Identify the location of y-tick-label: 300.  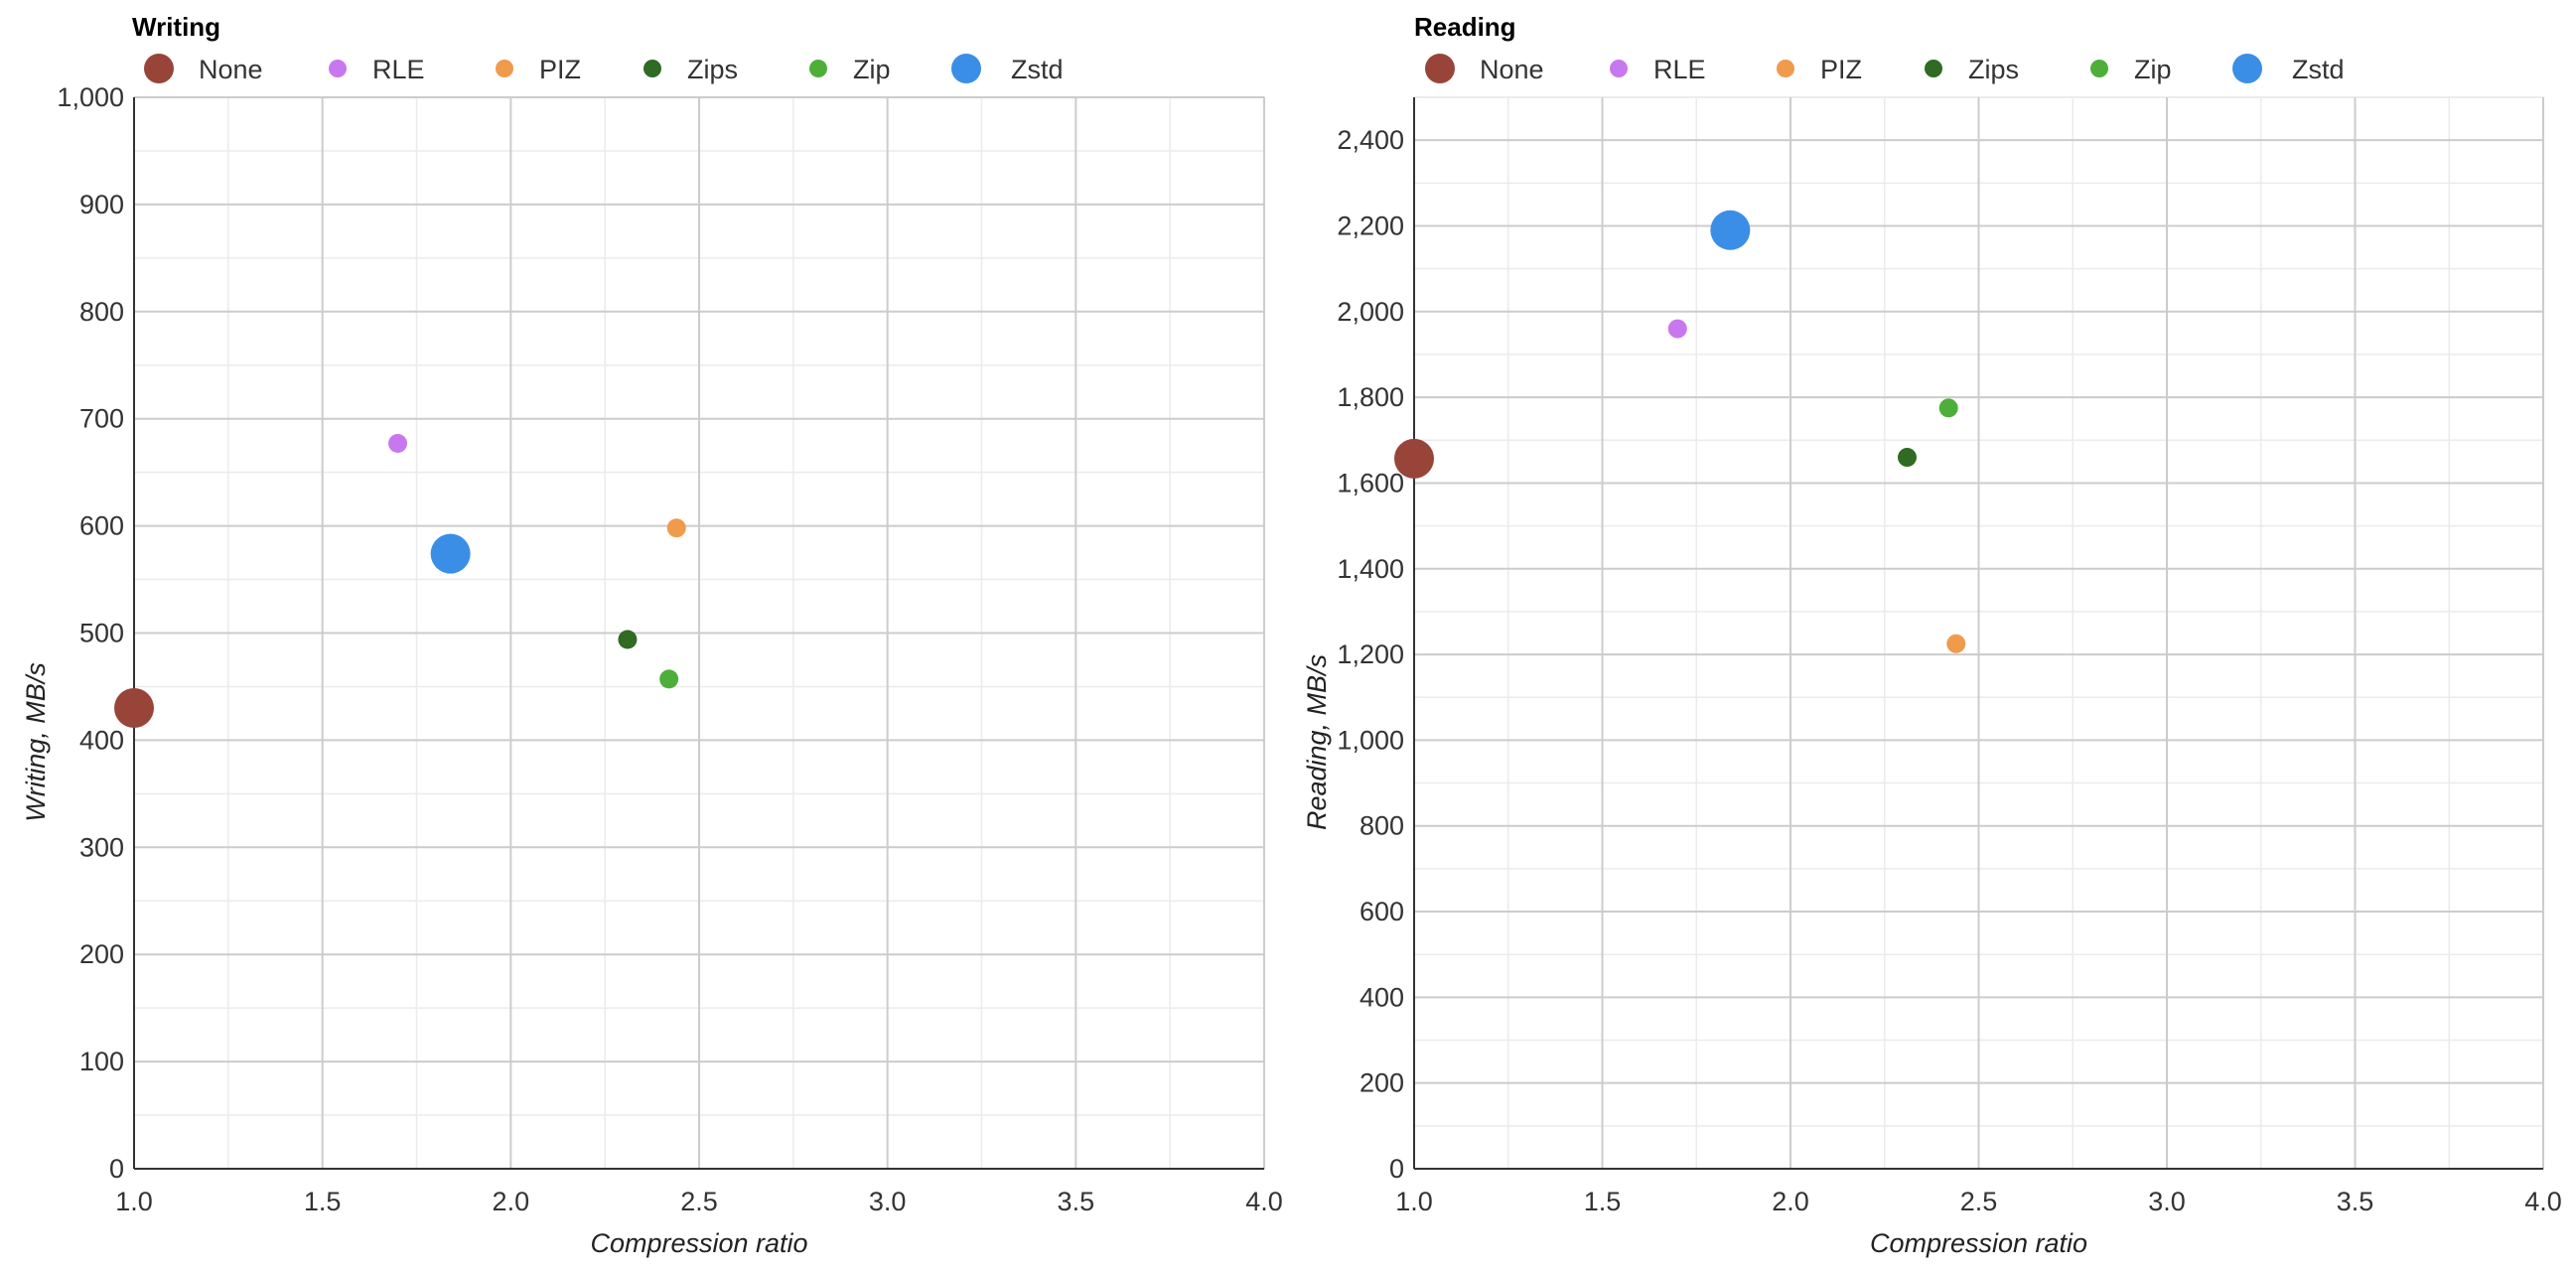
(102, 847).